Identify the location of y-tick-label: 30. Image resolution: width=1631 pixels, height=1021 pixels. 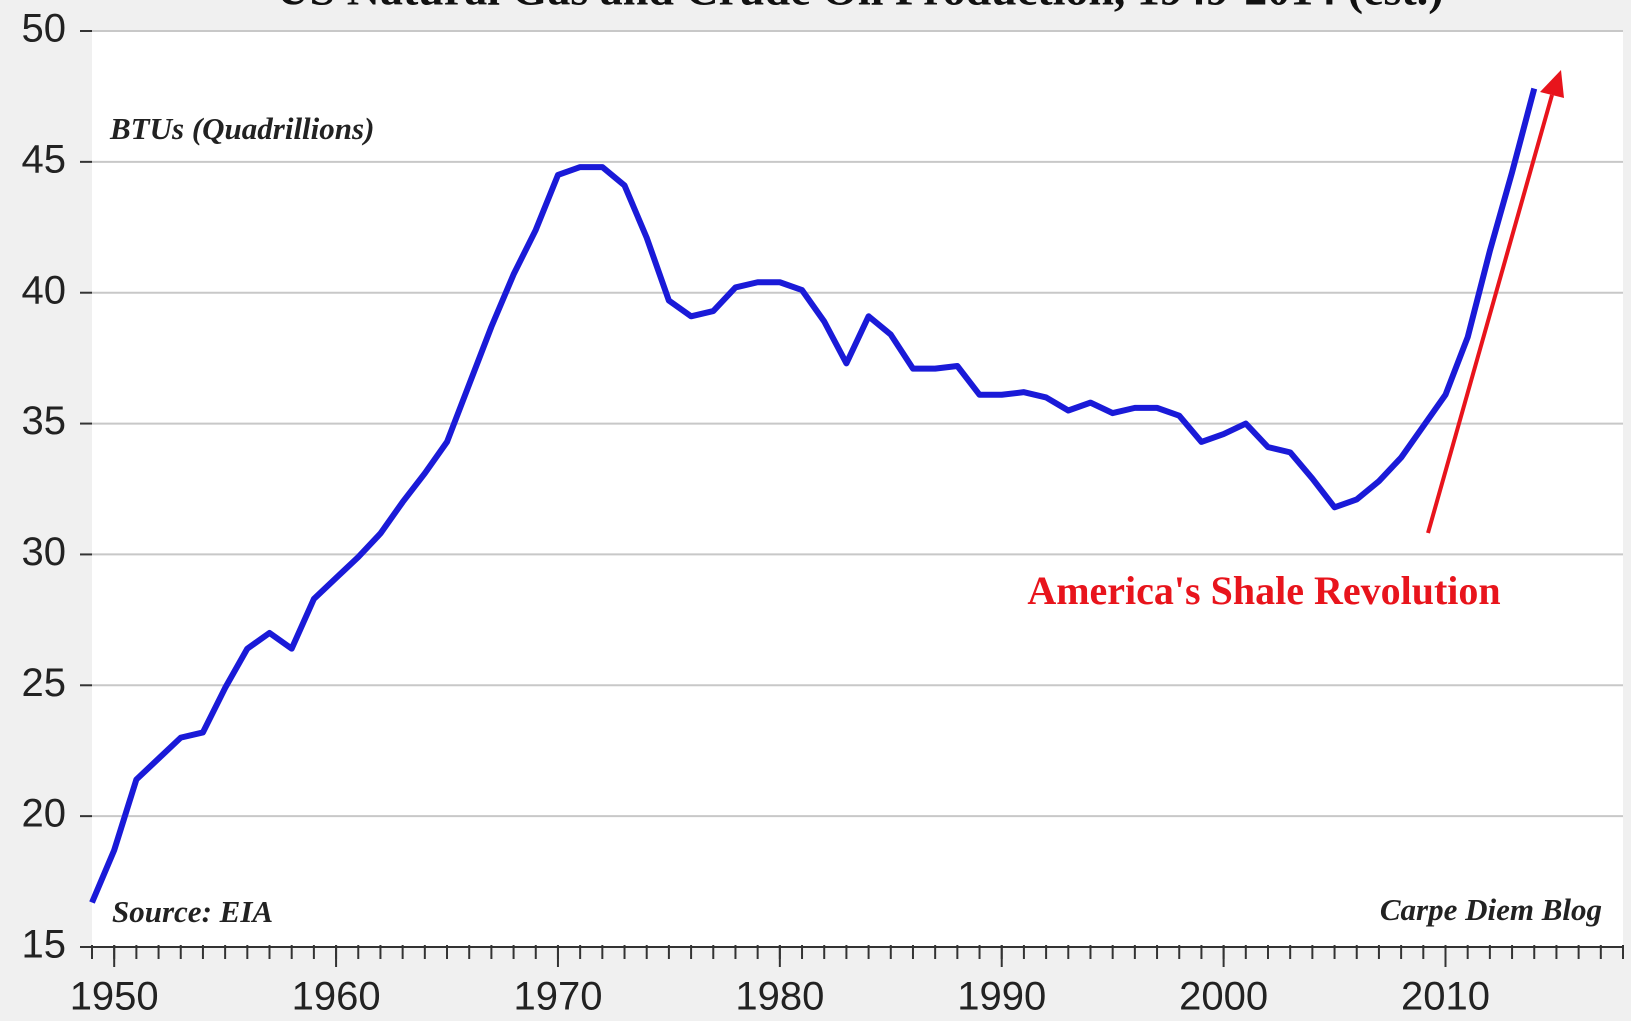
(44, 552).